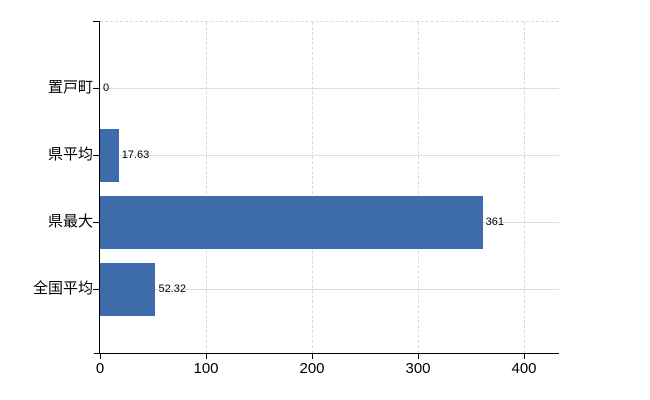 This screenshot has height=400, width=650. Describe the element at coordinates (96, 21) in the screenshot. I see `y-axis-top-tick` at that location.